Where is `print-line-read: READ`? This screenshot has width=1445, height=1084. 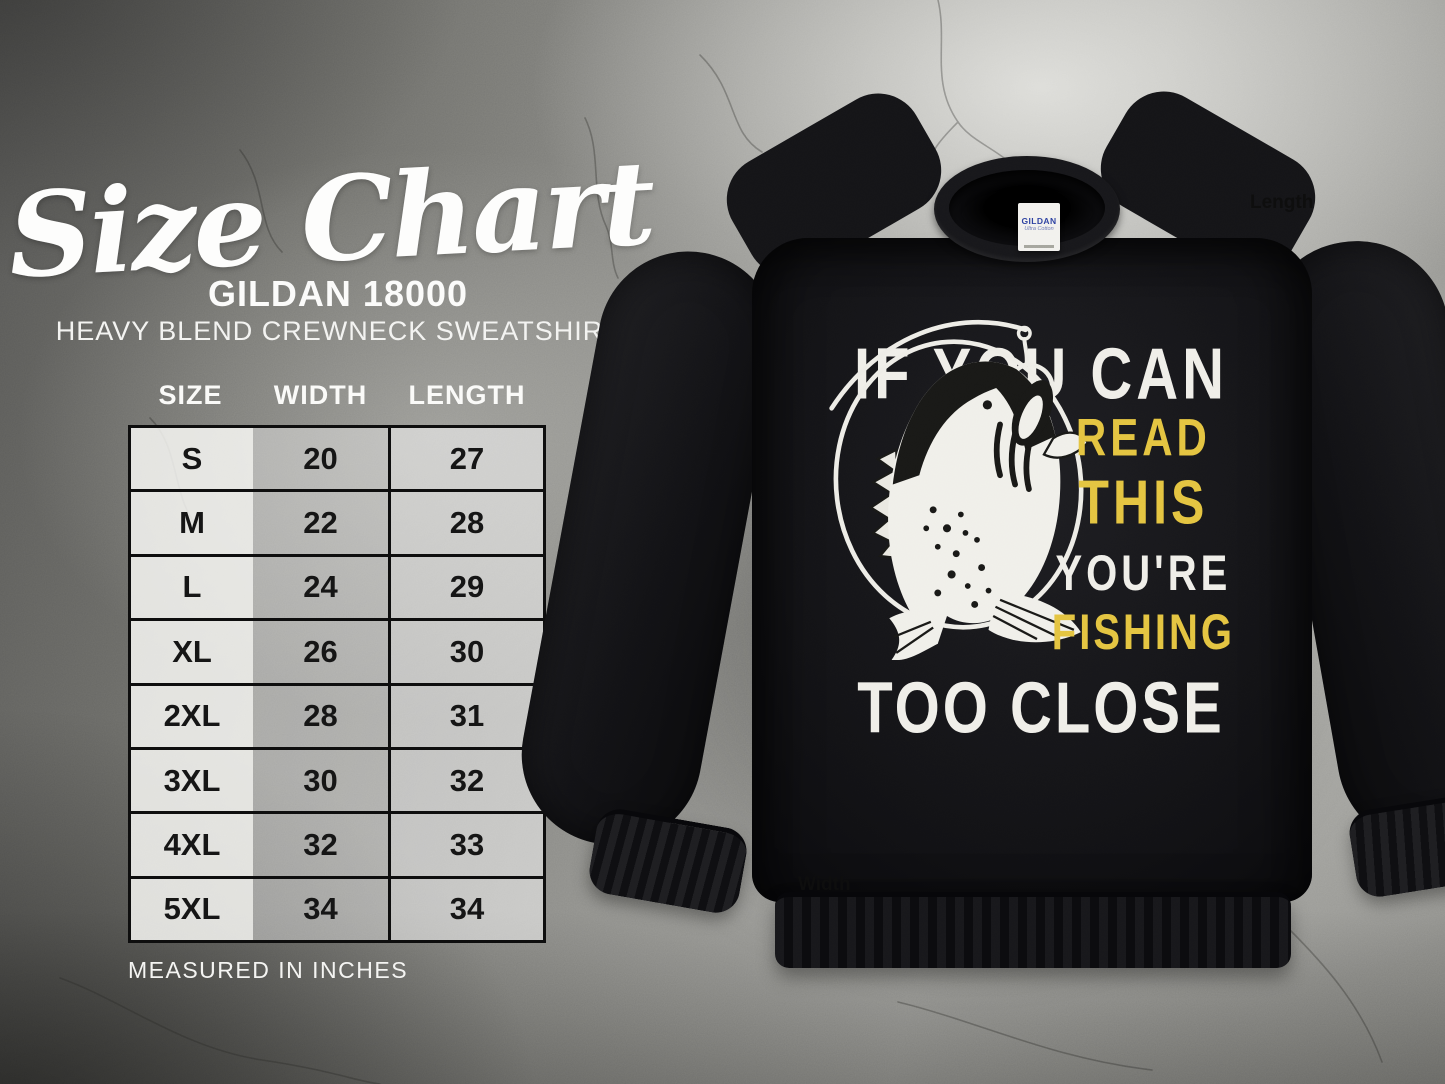
print-line-read: READ is located at coordinates (1143, 437).